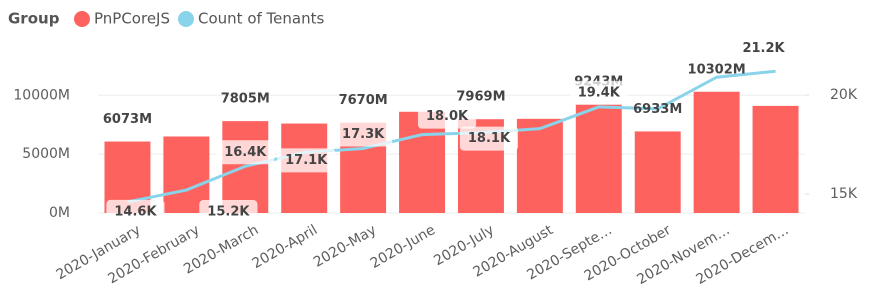  What do you see at coordinates (403, 247) in the screenshot?
I see `x-tick-label: 2020-June` at bounding box center [403, 247].